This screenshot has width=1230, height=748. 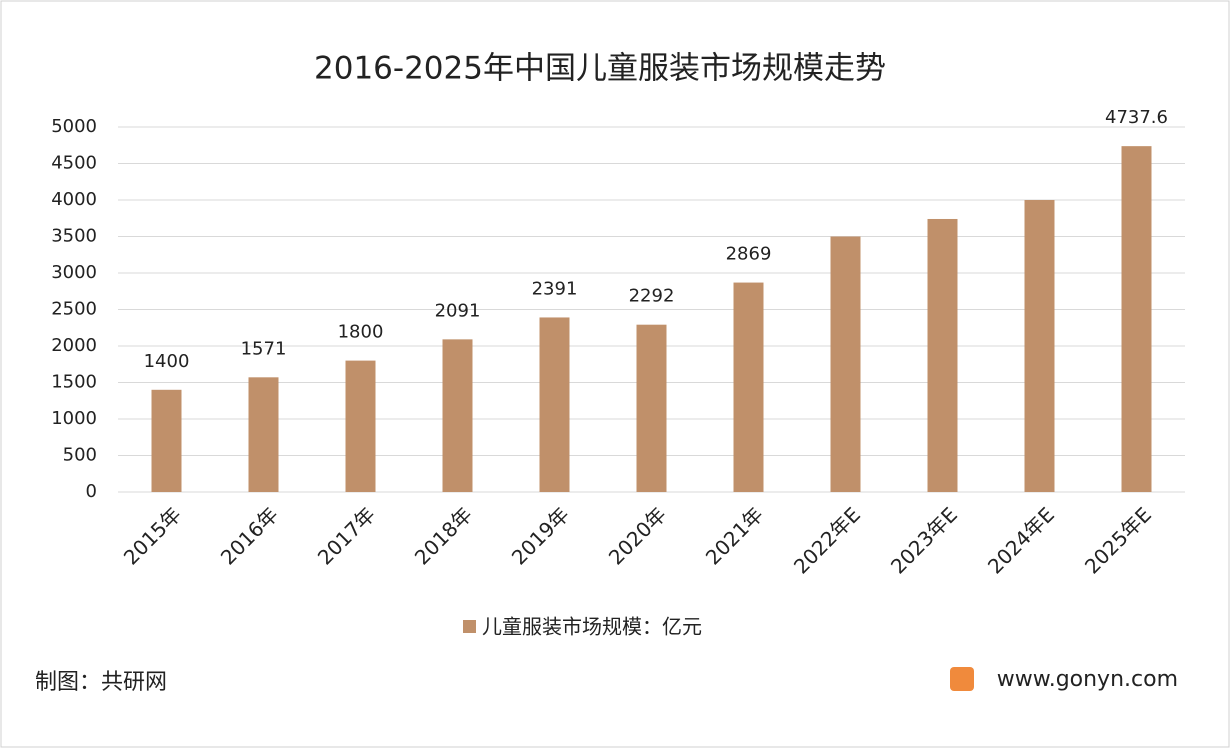 What do you see at coordinates (74, 199) in the screenshot?
I see `y-tick-label: 4000` at bounding box center [74, 199].